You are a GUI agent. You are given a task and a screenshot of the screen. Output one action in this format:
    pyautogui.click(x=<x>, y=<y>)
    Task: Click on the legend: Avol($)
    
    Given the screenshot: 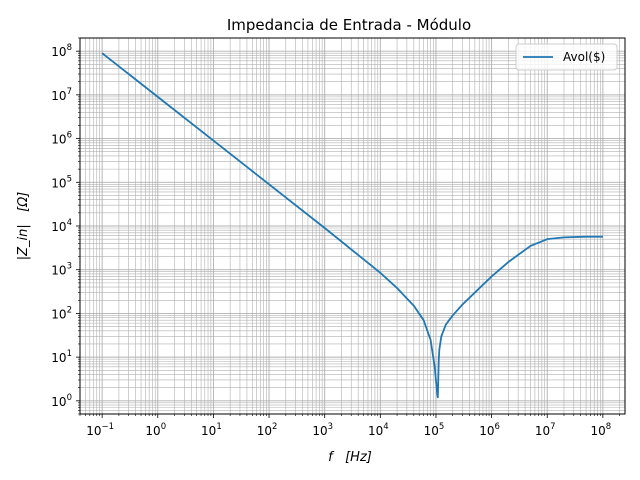 What is the action you would take?
    pyautogui.click(x=566, y=57)
    